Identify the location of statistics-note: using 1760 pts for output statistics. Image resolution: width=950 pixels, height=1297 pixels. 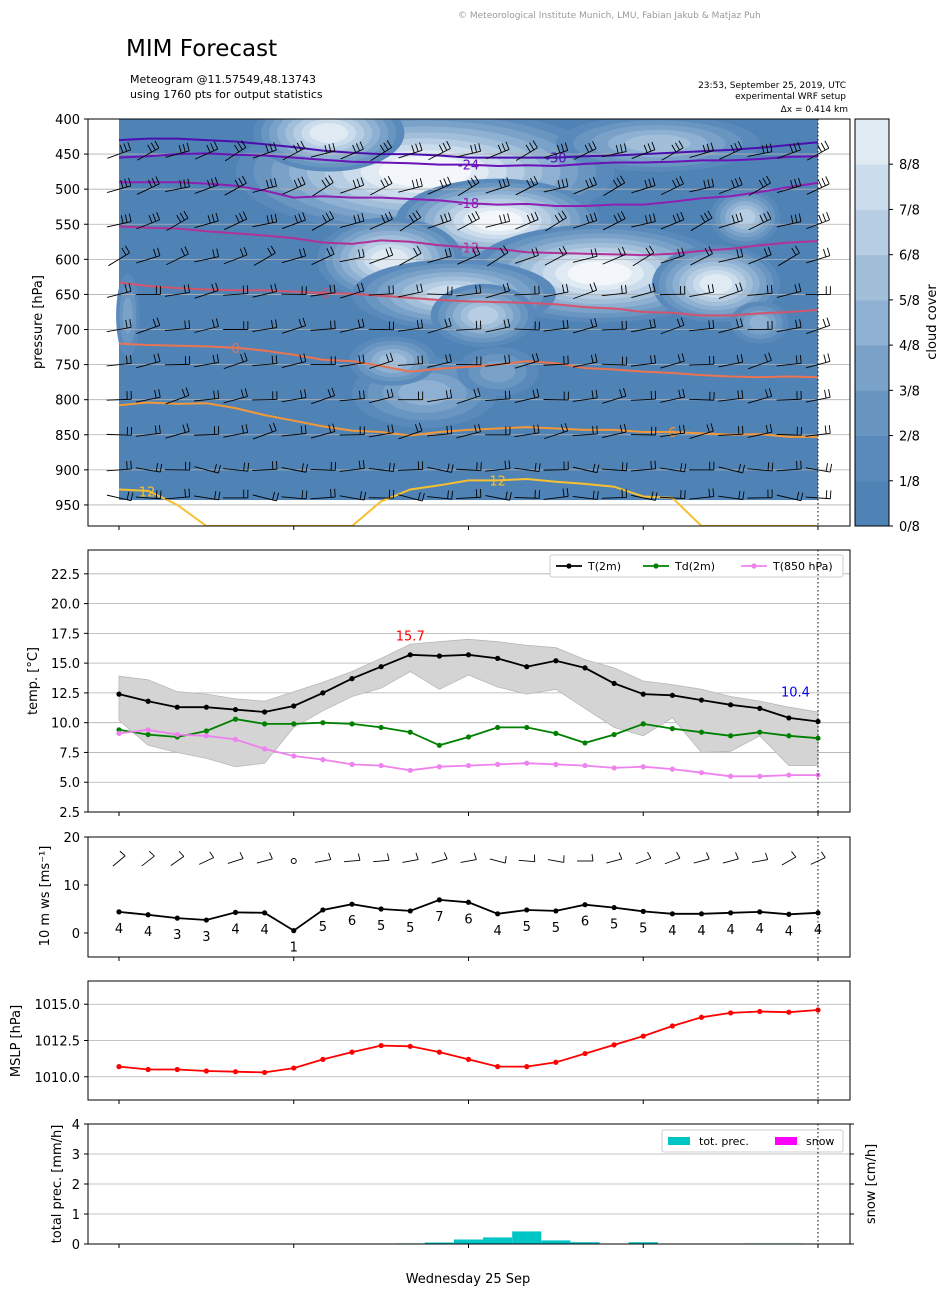
(226, 94).